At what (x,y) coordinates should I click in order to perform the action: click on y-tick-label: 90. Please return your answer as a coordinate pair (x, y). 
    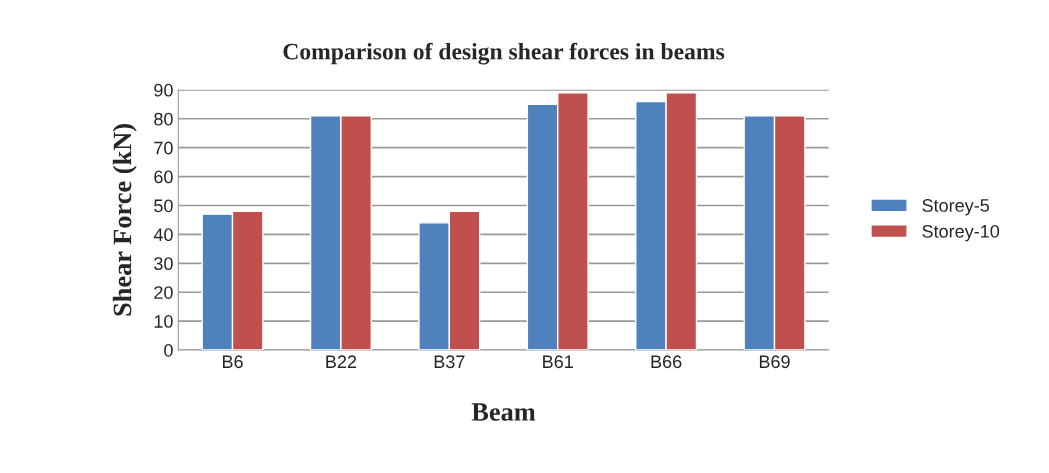
    Looking at the image, I should click on (163, 90).